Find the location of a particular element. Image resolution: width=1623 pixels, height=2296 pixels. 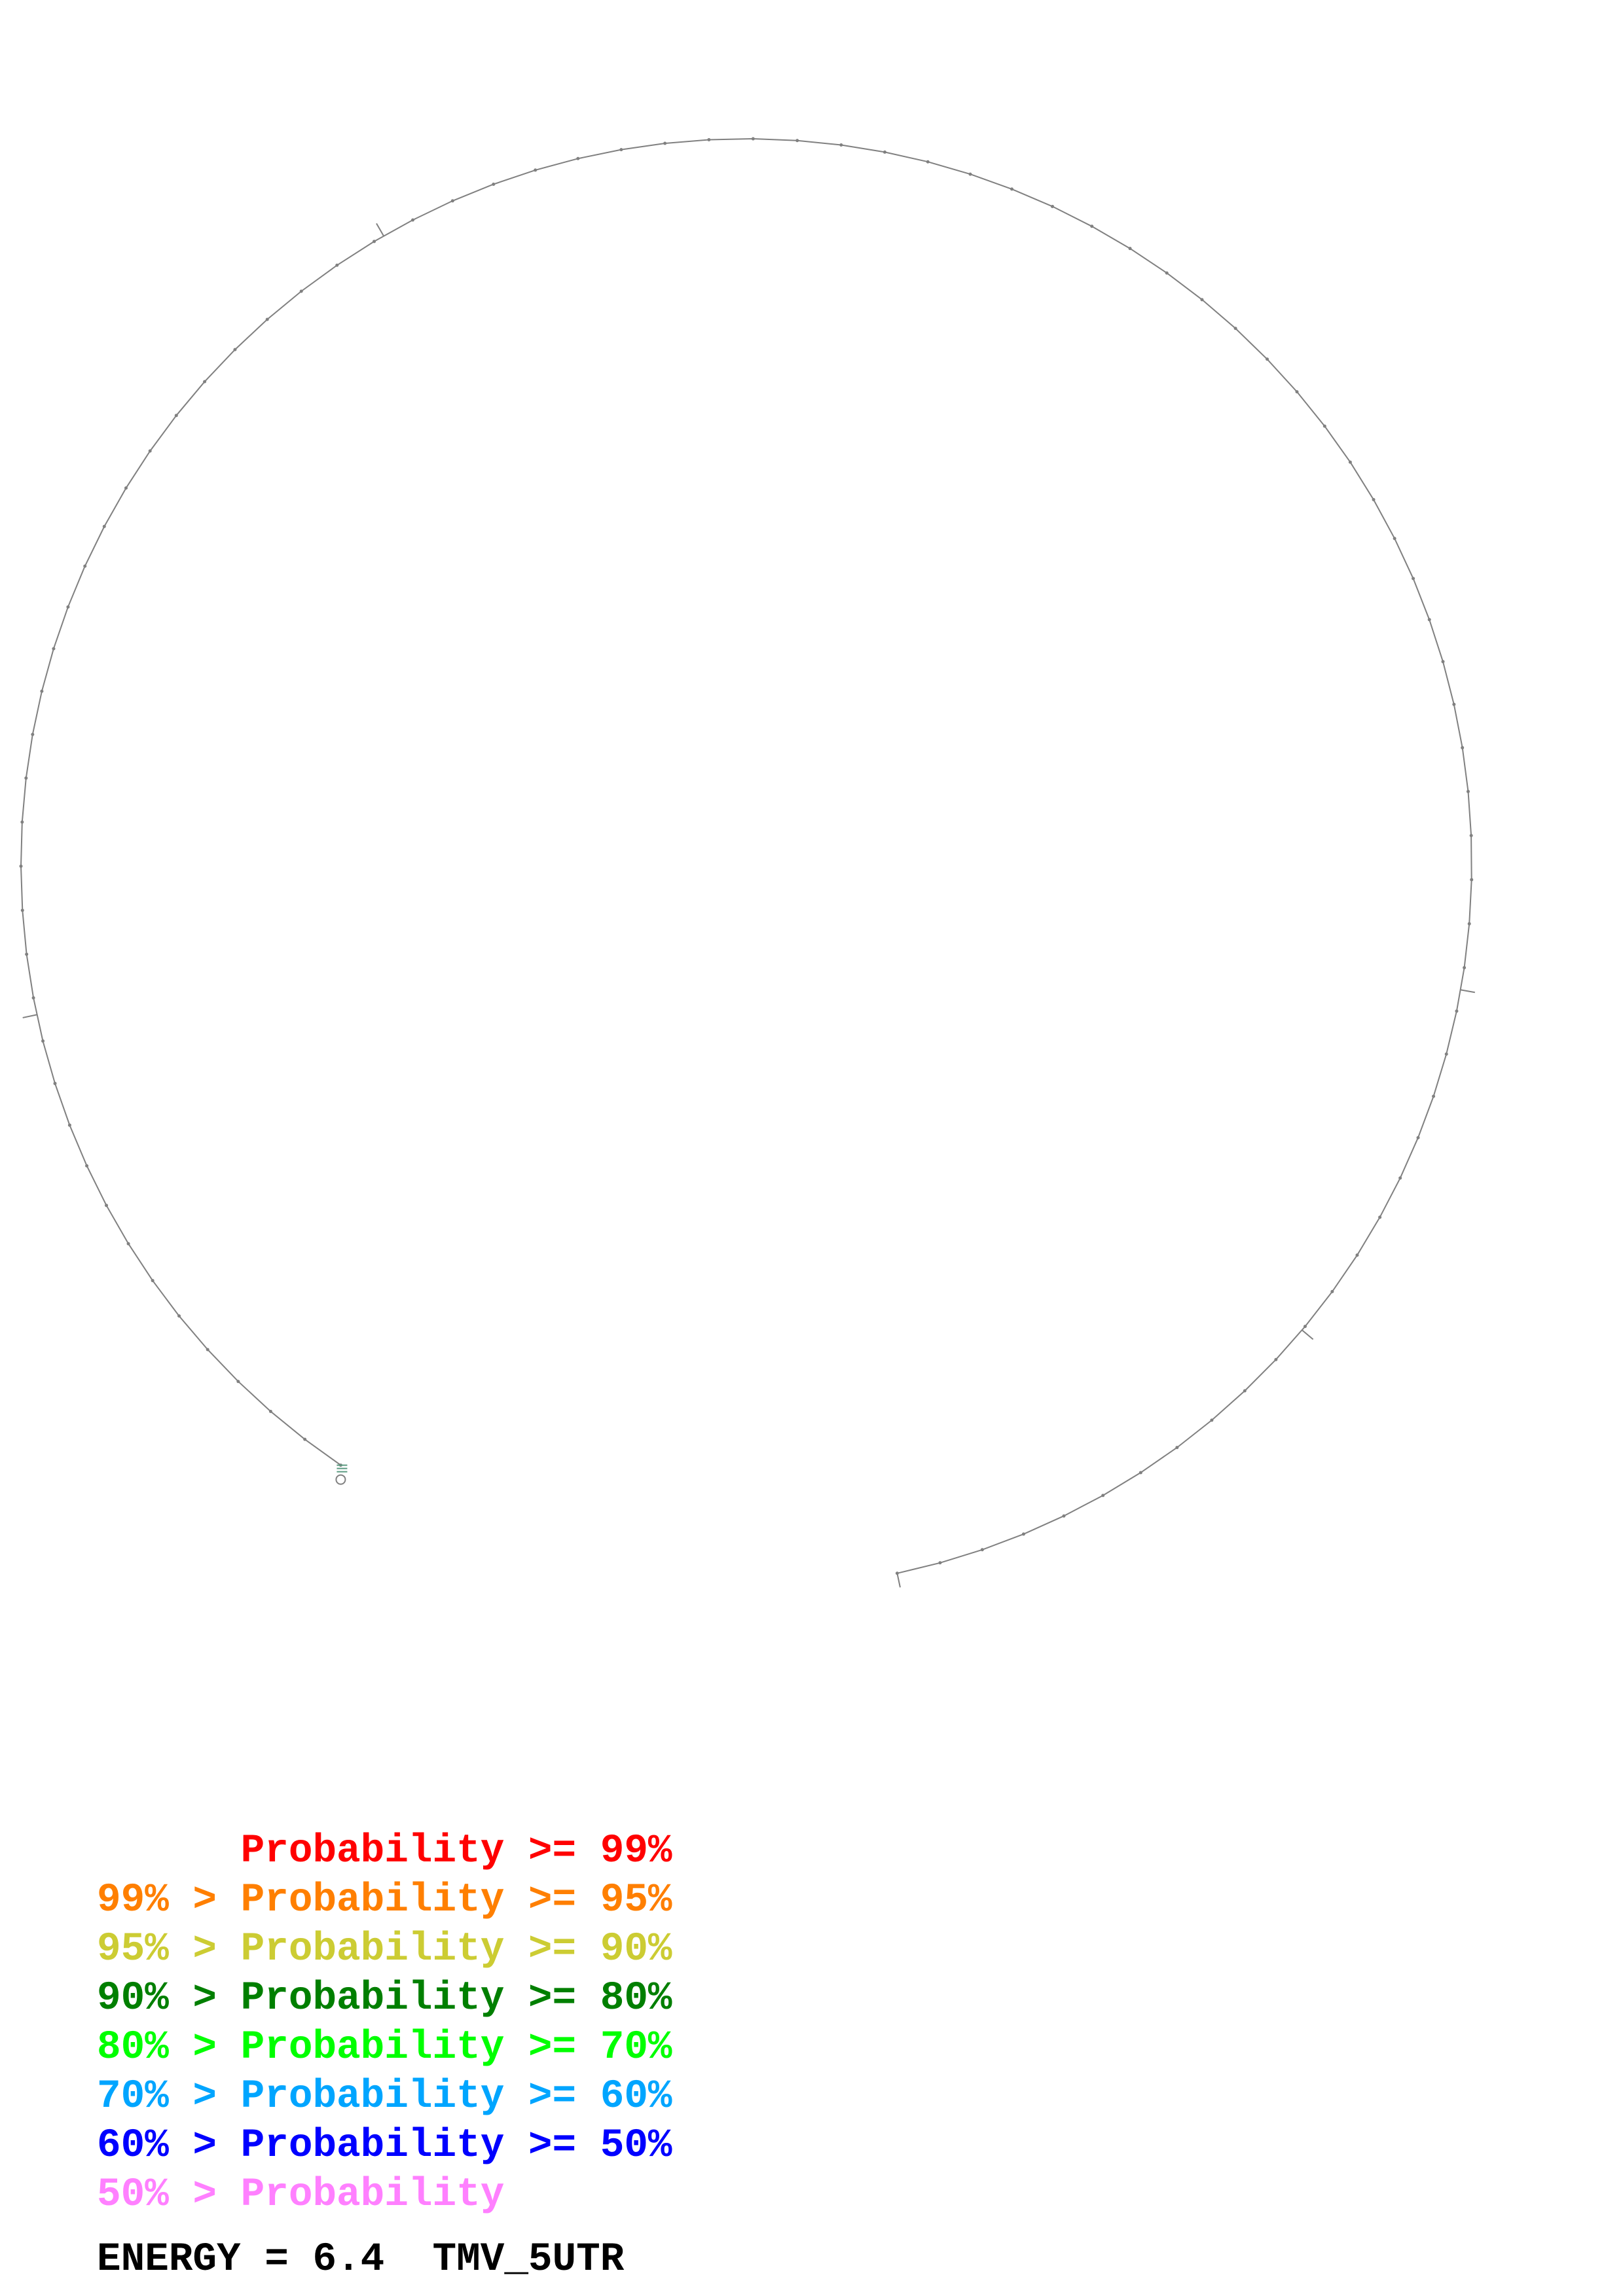

legend-entry: Probability >= 99% is located at coordinates (384, 1851).